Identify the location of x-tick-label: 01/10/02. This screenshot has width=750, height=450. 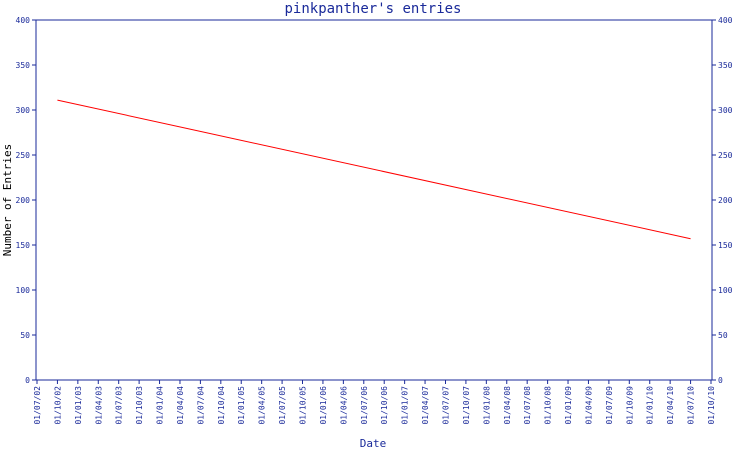
(57, 405).